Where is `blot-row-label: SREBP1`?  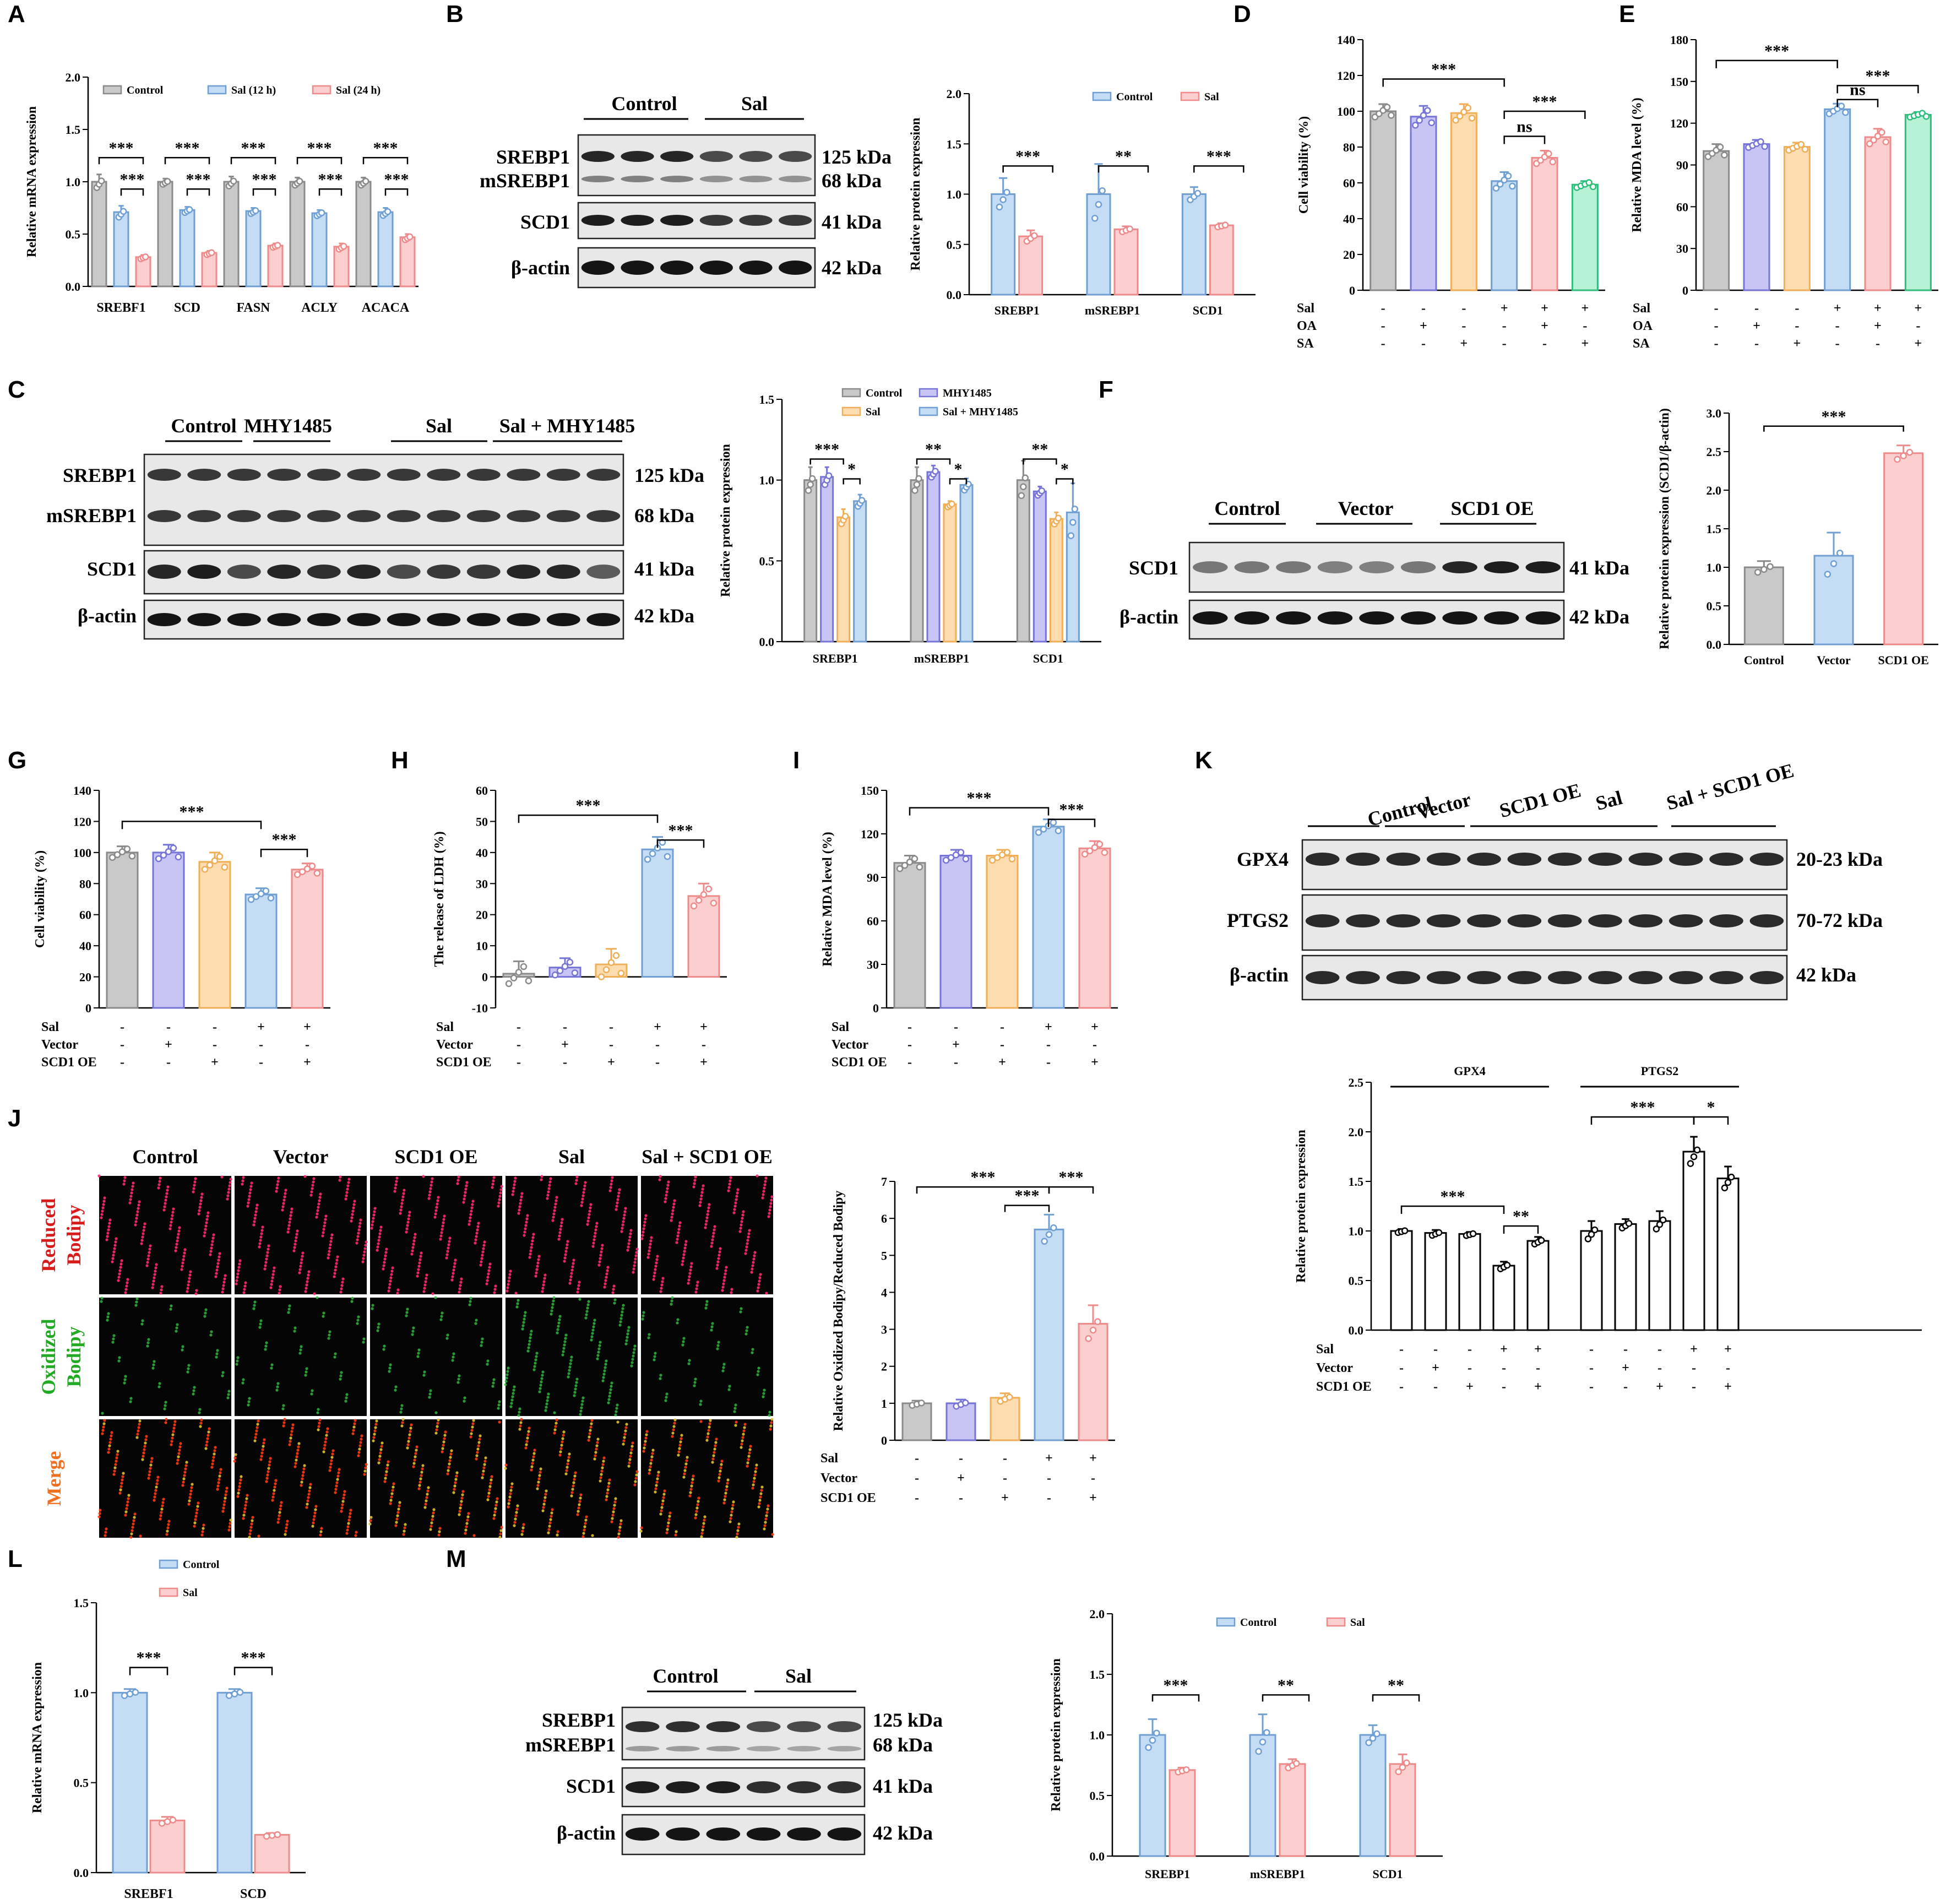 blot-row-label: SREBP1 is located at coordinates (579, 1720).